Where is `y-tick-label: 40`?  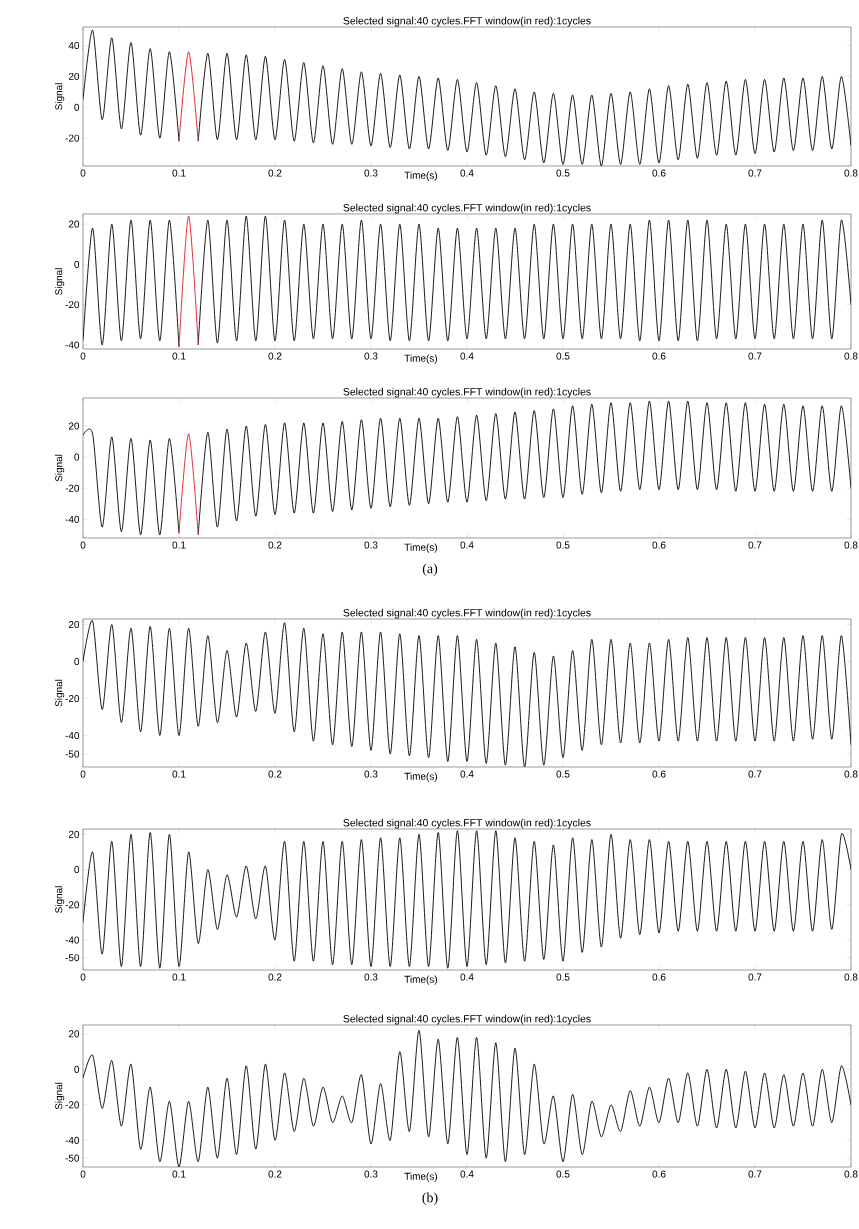
y-tick-label: 40 is located at coordinates (74, 45).